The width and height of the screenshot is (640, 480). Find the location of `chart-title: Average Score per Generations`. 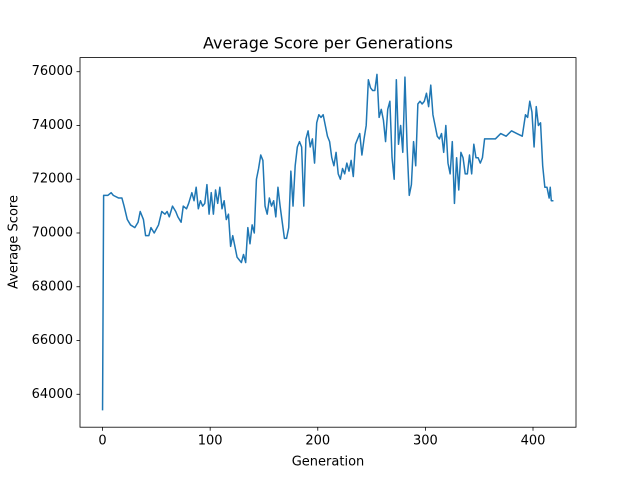

chart-title: Average Score per Generations is located at coordinates (328, 43).